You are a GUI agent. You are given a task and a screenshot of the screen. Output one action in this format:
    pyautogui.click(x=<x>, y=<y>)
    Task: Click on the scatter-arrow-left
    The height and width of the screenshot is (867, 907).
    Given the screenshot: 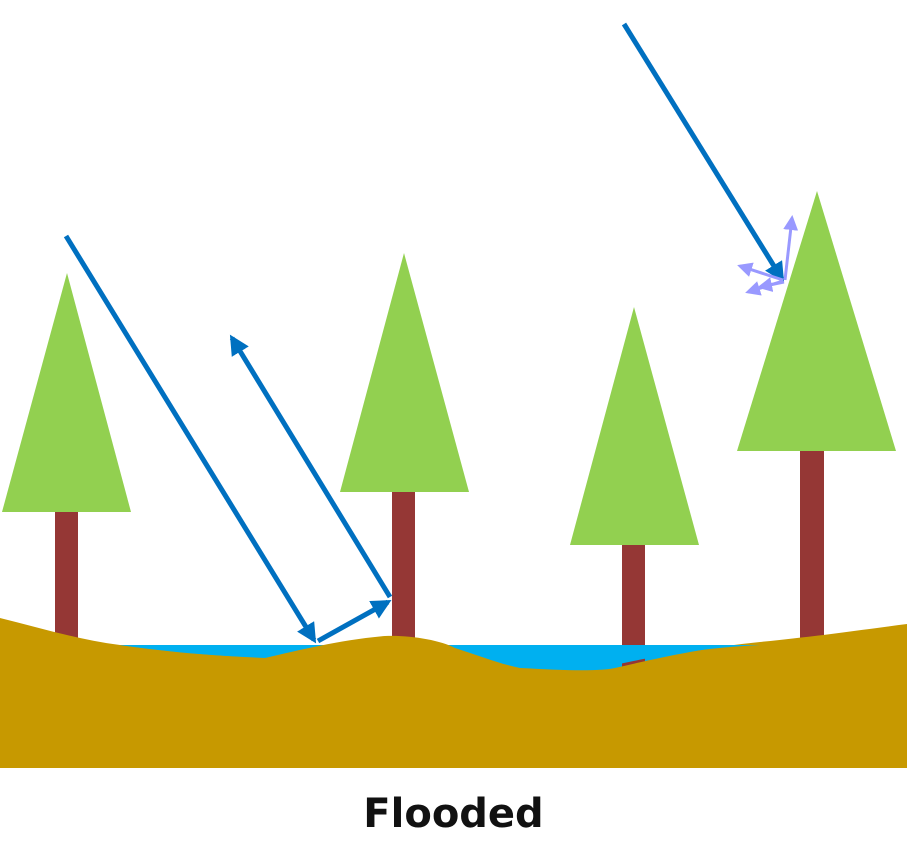 What is the action you would take?
    pyautogui.click(x=760, y=272)
    